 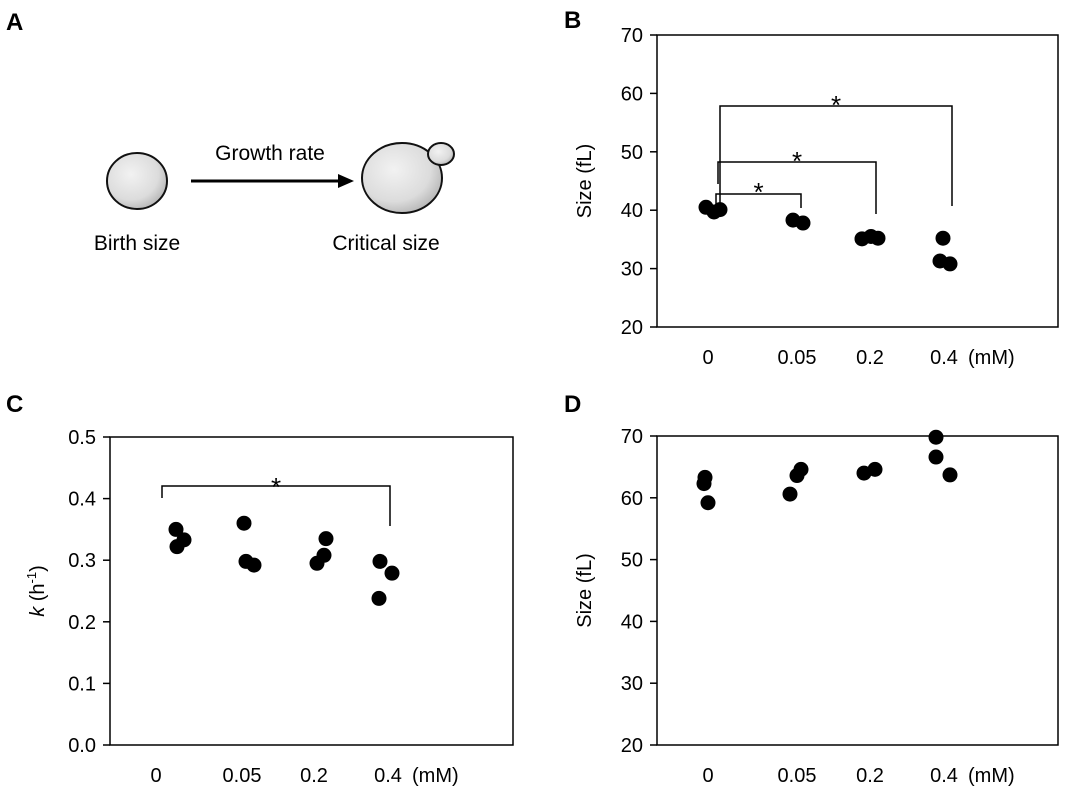 I want to click on panel-a-diagram: Growth rate Birth size Critical size, so click(x=274, y=198).